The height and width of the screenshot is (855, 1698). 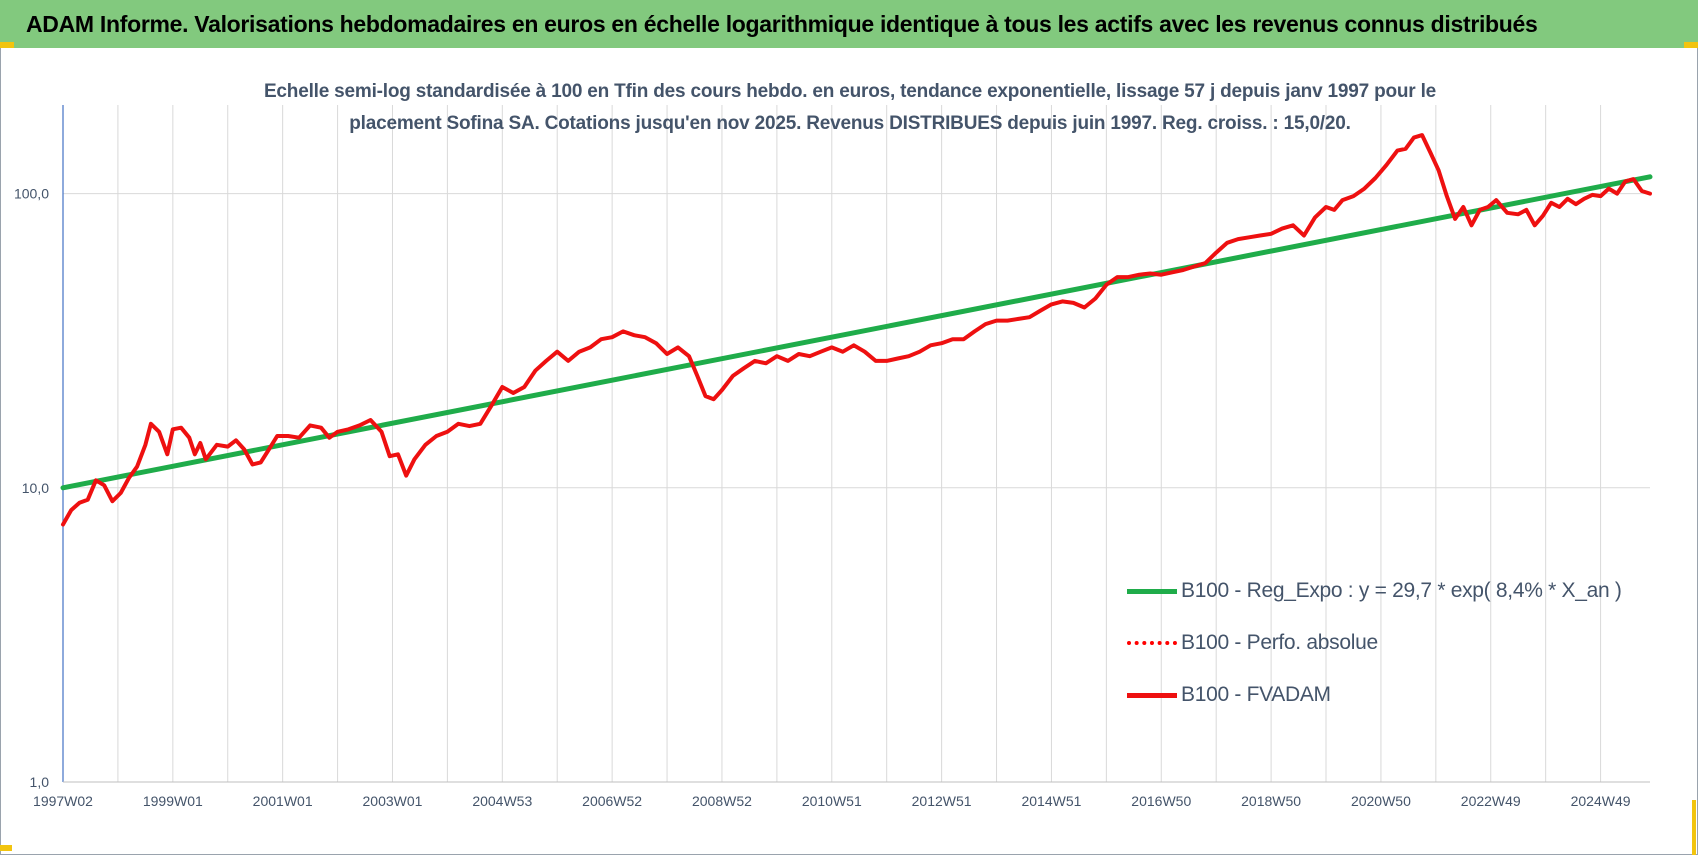 What do you see at coordinates (31, 194) in the screenshot?
I see `y-tick-label: 100,0` at bounding box center [31, 194].